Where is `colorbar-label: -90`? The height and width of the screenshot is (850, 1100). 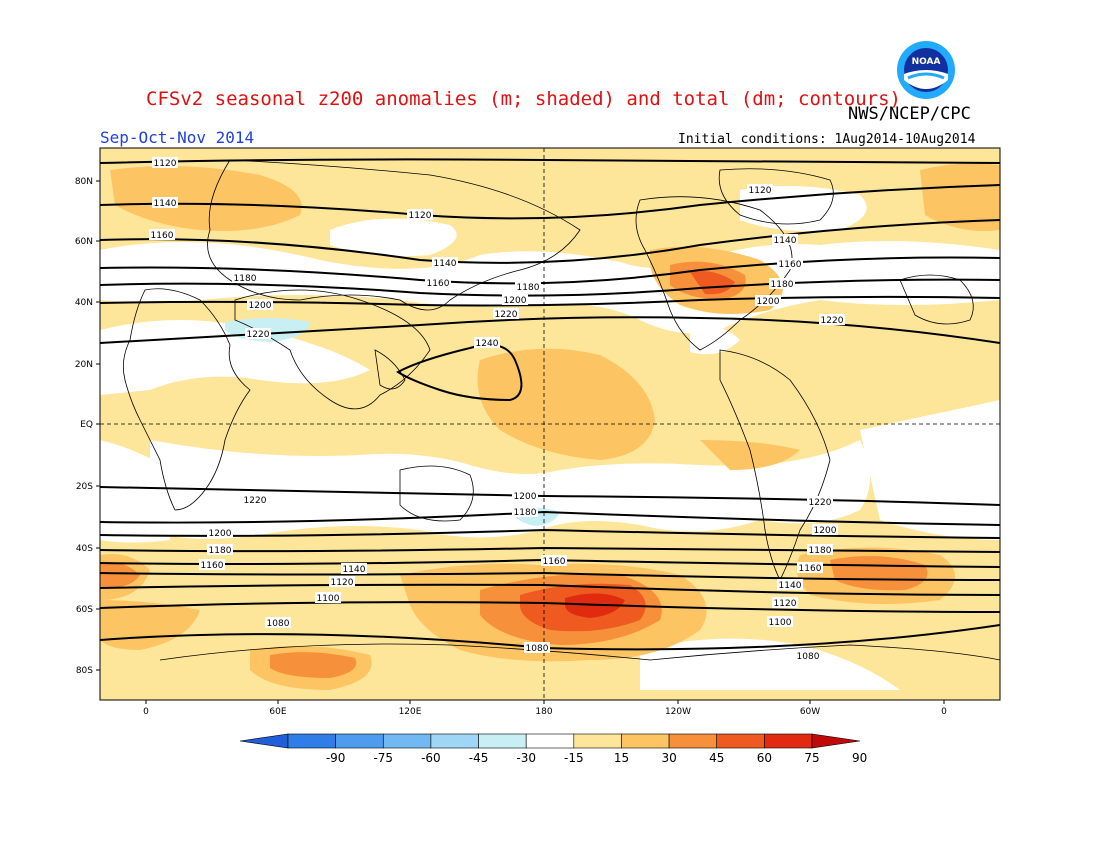 colorbar-label: -90 is located at coordinates (336, 758).